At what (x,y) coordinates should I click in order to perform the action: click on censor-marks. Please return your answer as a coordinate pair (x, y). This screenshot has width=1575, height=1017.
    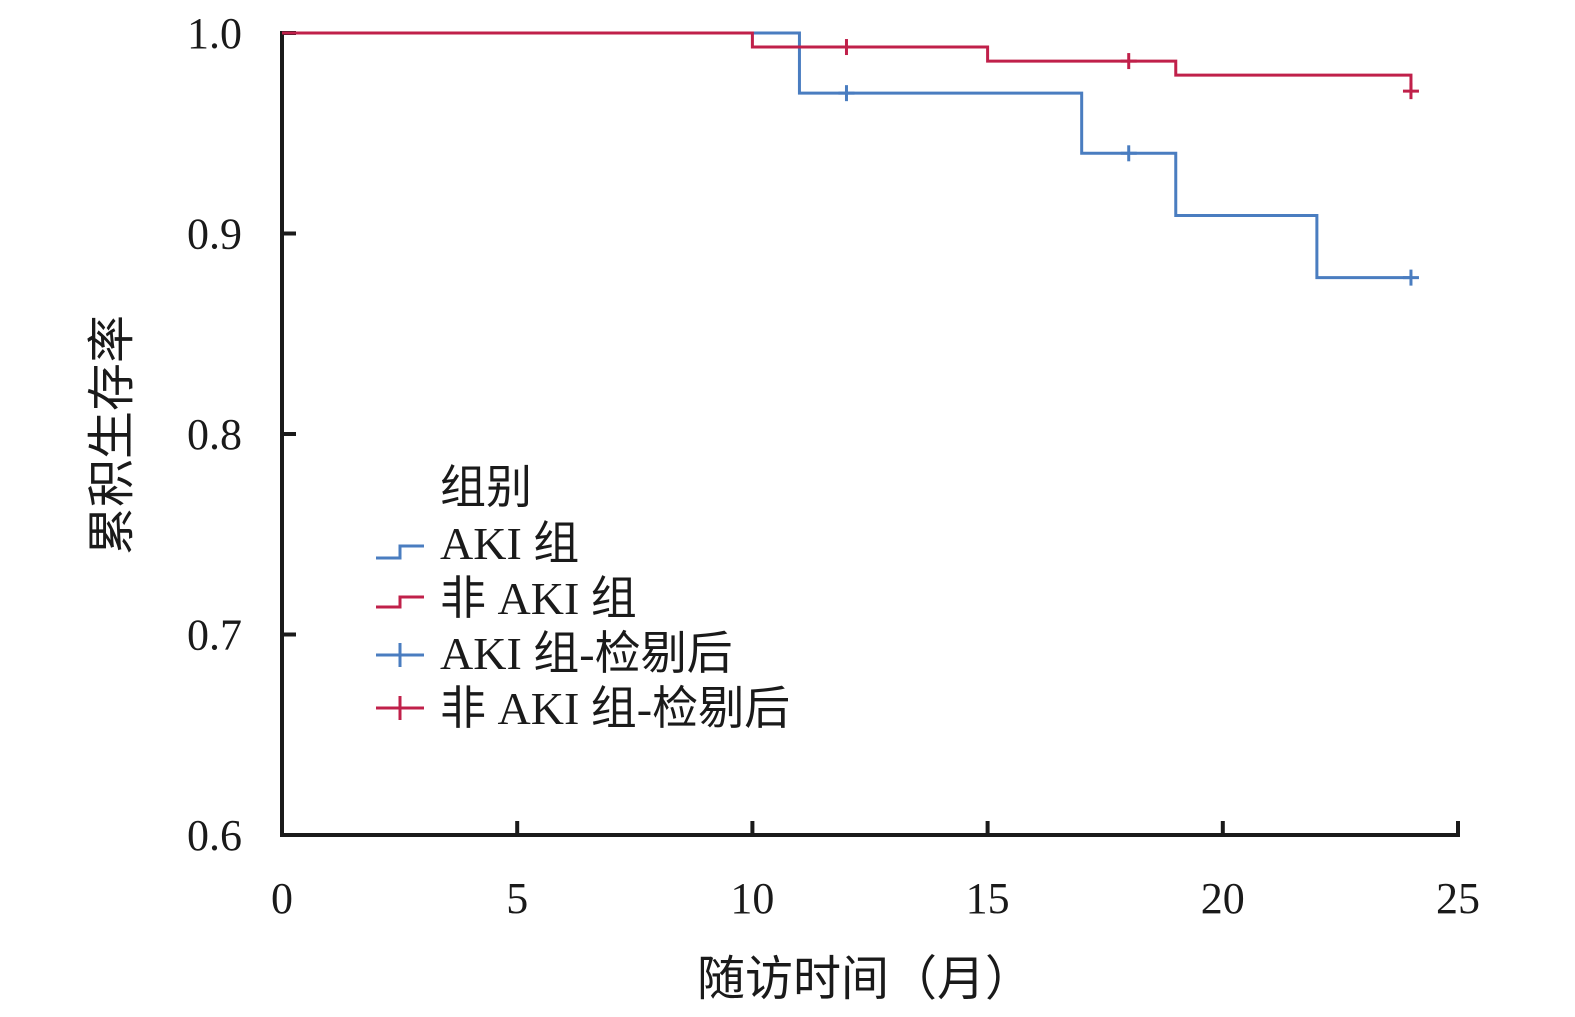
    Looking at the image, I should click on (1128, 162).